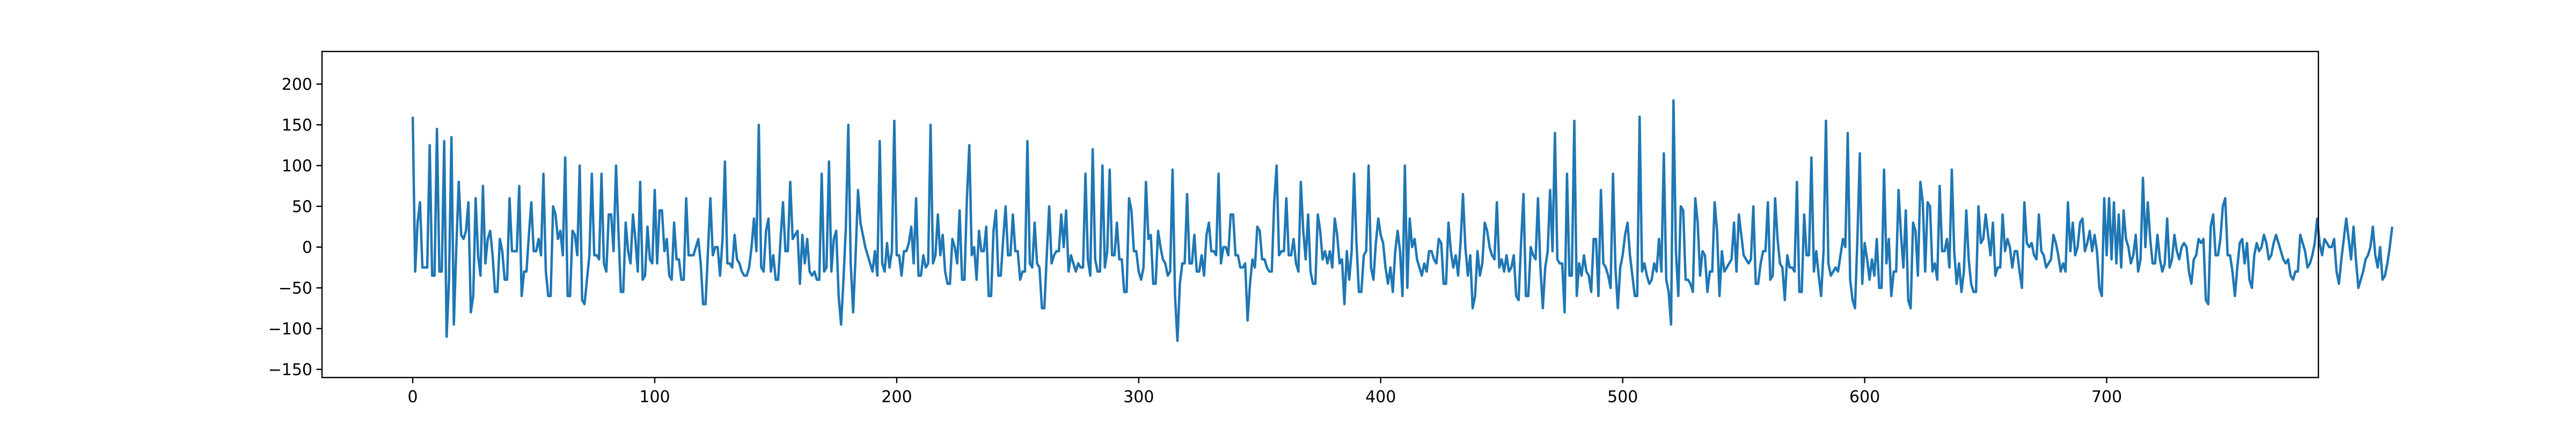 This screenshot has width=2576, height=429. Describe the element at coordinates (413, 397) in the screenshot. I see `x-tick-label: 0` at that location.